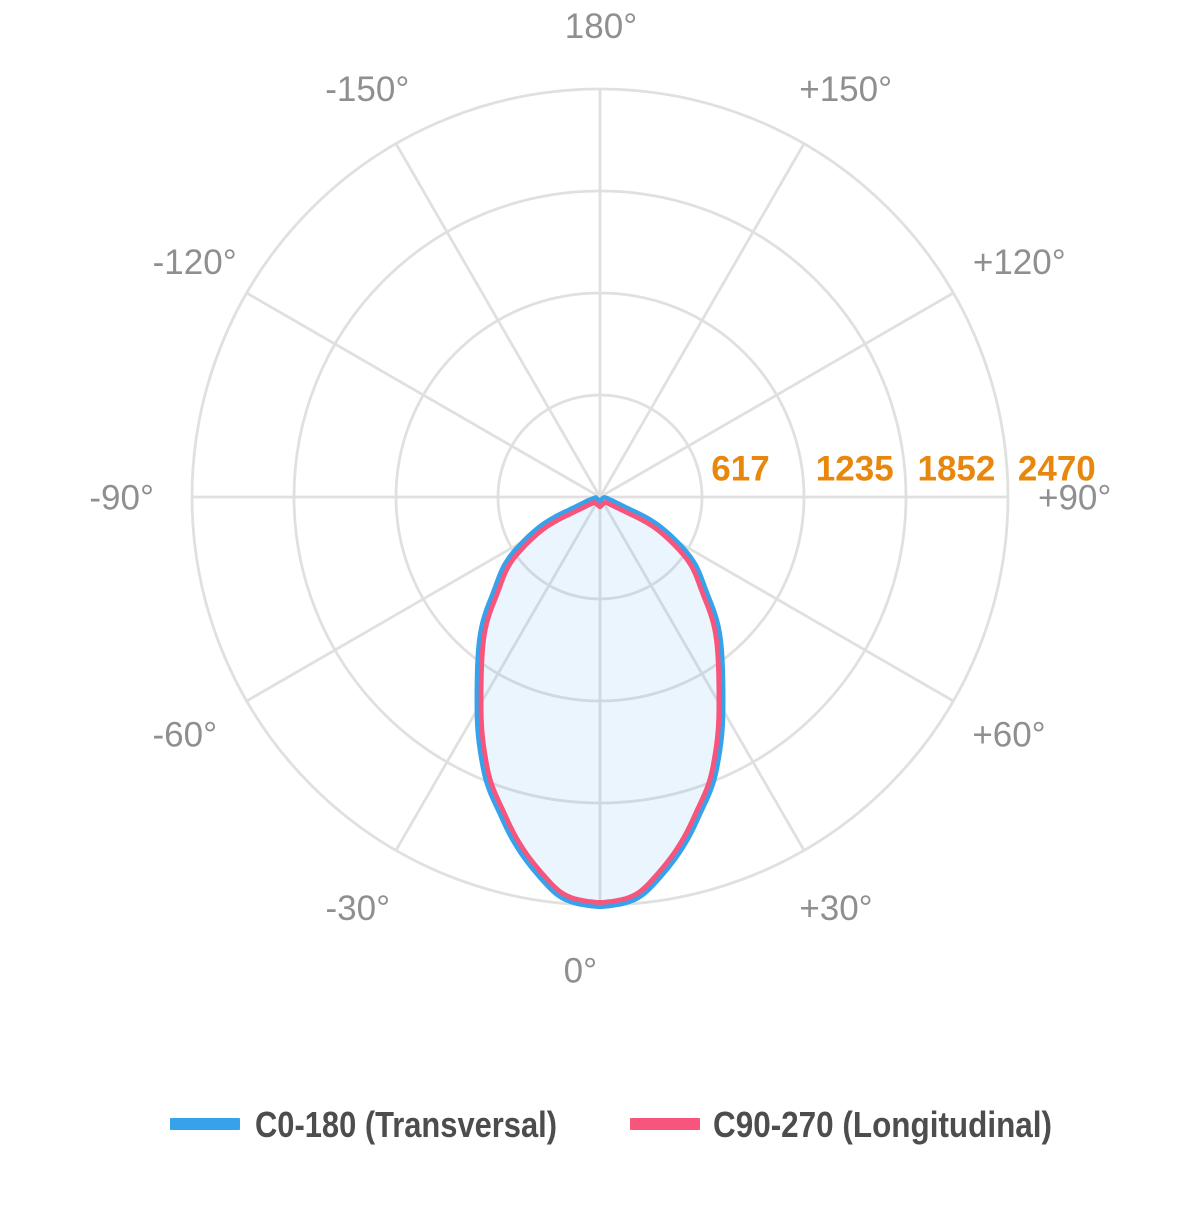 Image resolution: width=1200 pixels, height=1205 pixels. I want to click on svg-text: -60°, so click(185, 735).